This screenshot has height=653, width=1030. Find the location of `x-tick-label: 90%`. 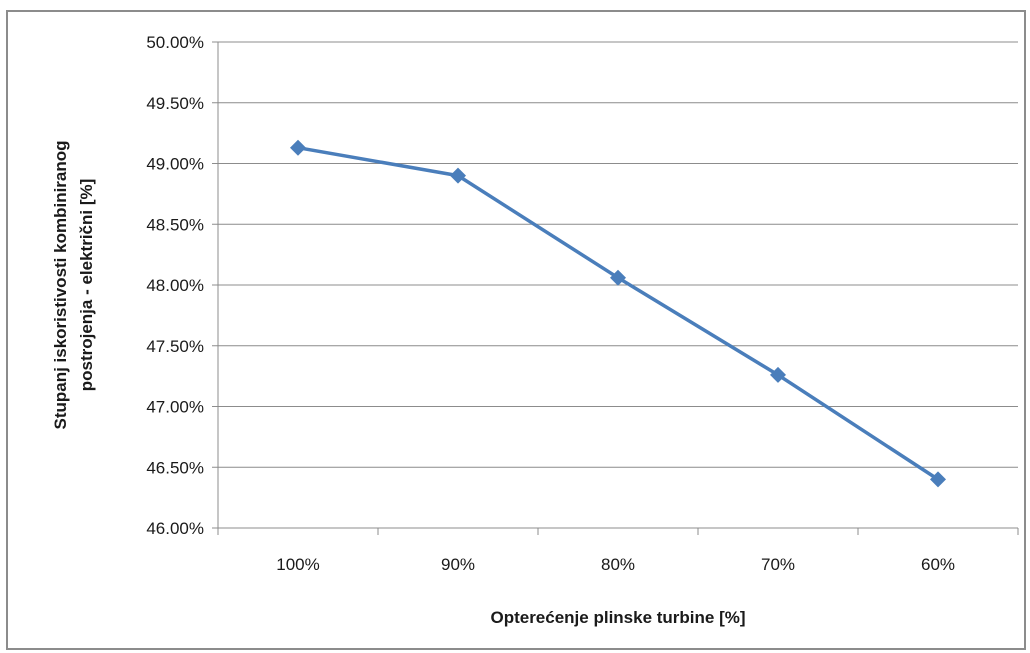

x-tick-label: 90% is located at coordinates (458, 564).